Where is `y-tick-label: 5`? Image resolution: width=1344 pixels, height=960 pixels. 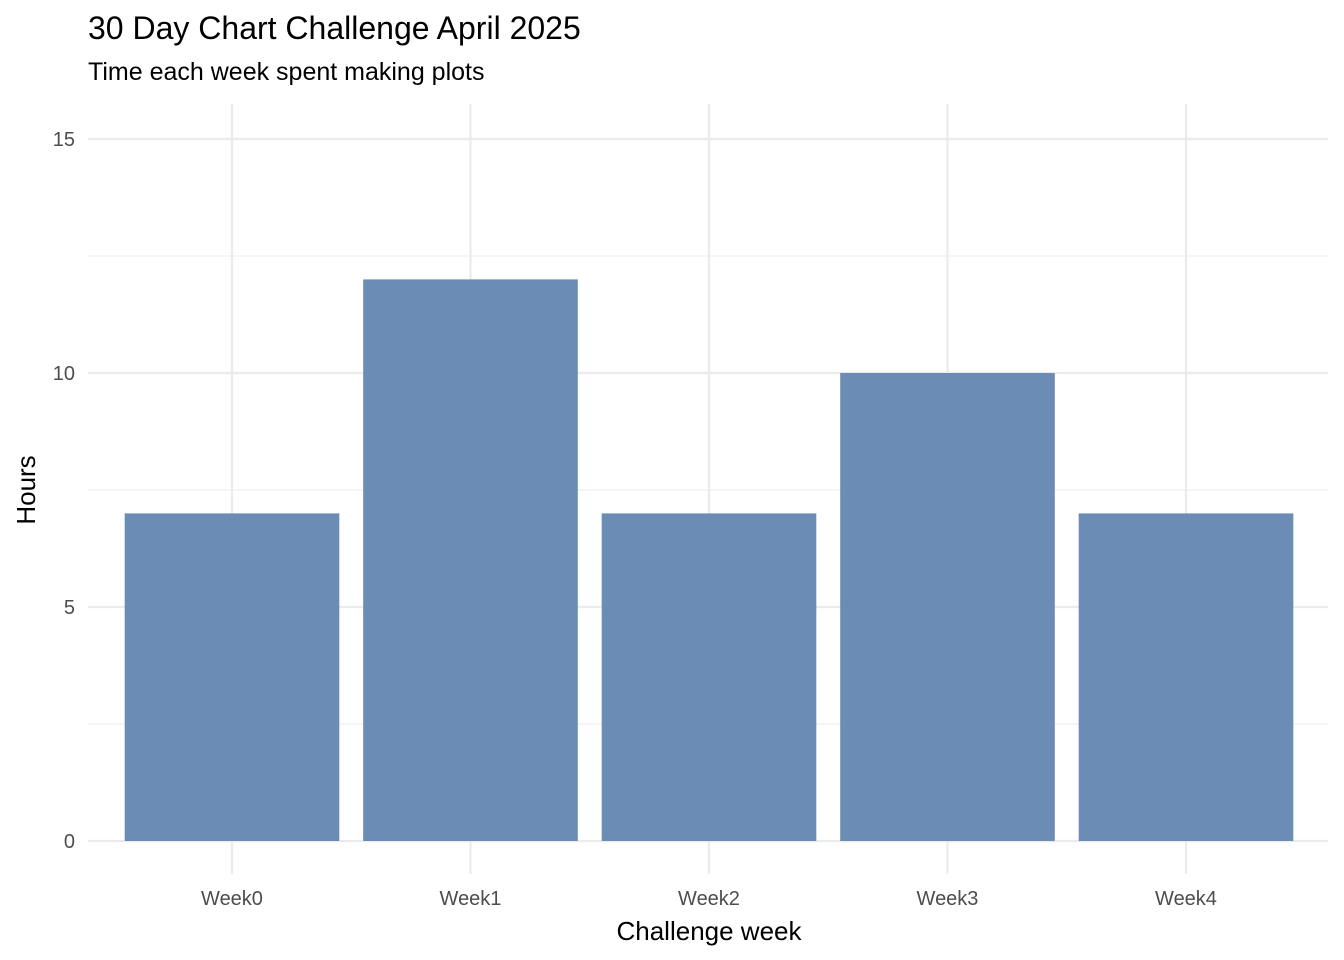
y-tick-label: 5 is located at coordinates (69, 608).